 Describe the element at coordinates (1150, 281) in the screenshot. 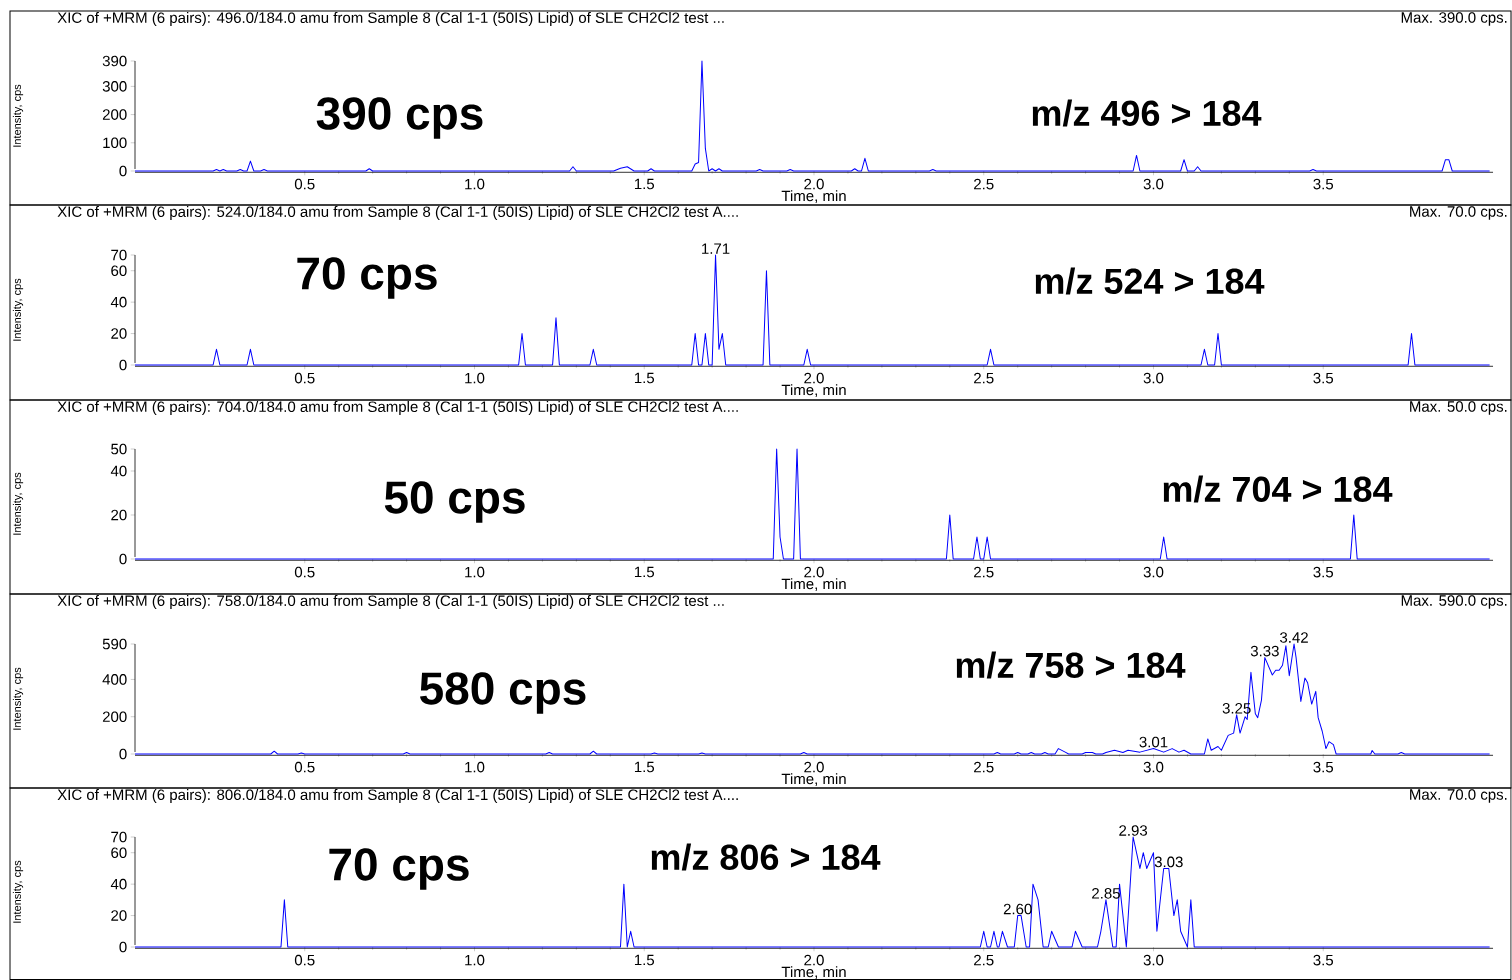

I see `annotation: m/z 524 > 184` at that location.